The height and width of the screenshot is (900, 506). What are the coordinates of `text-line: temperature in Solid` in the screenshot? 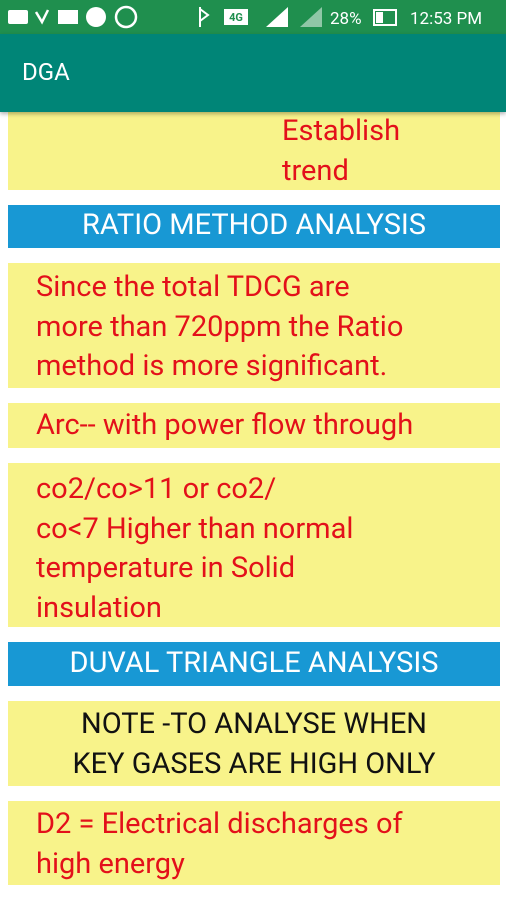 It's located at (166, 568).